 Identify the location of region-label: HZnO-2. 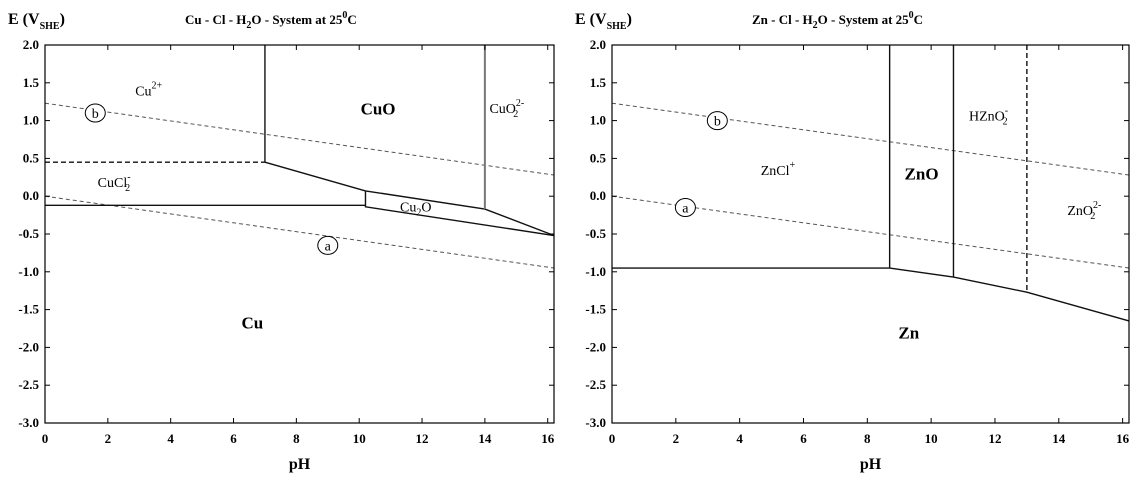
(988, 117).